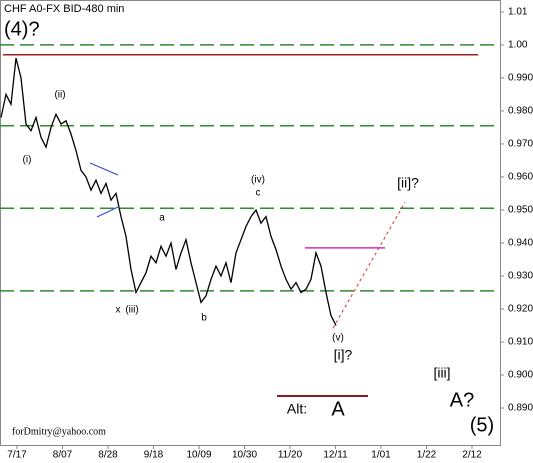 Image resolution: width=533 pixels, height=463 pixels. What do you see at coordinates (520, 177) in the screenshot?
I see `y-tick-label: 0.960` at bounding box center [520, 177].